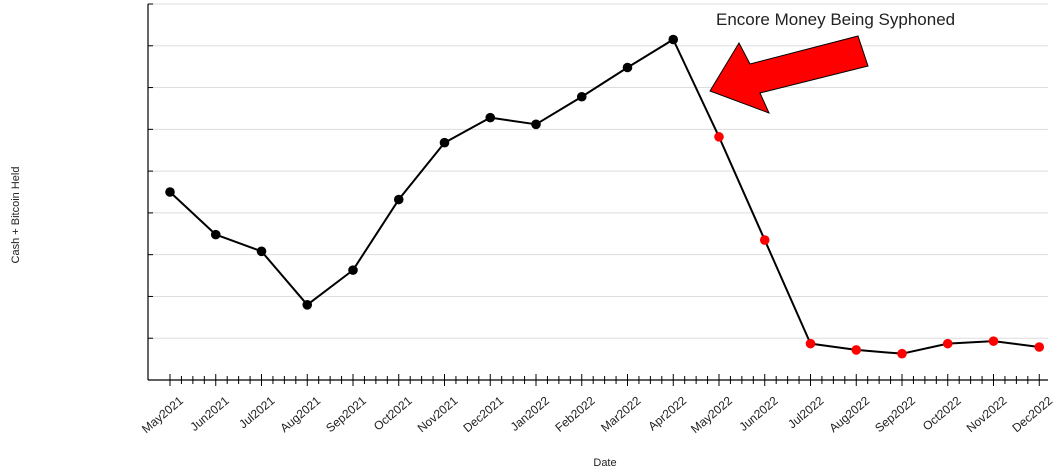  Describe the element at coordinates (346, 414) in the screenshot. I see `x-tick-label: Sep2021` at that location.